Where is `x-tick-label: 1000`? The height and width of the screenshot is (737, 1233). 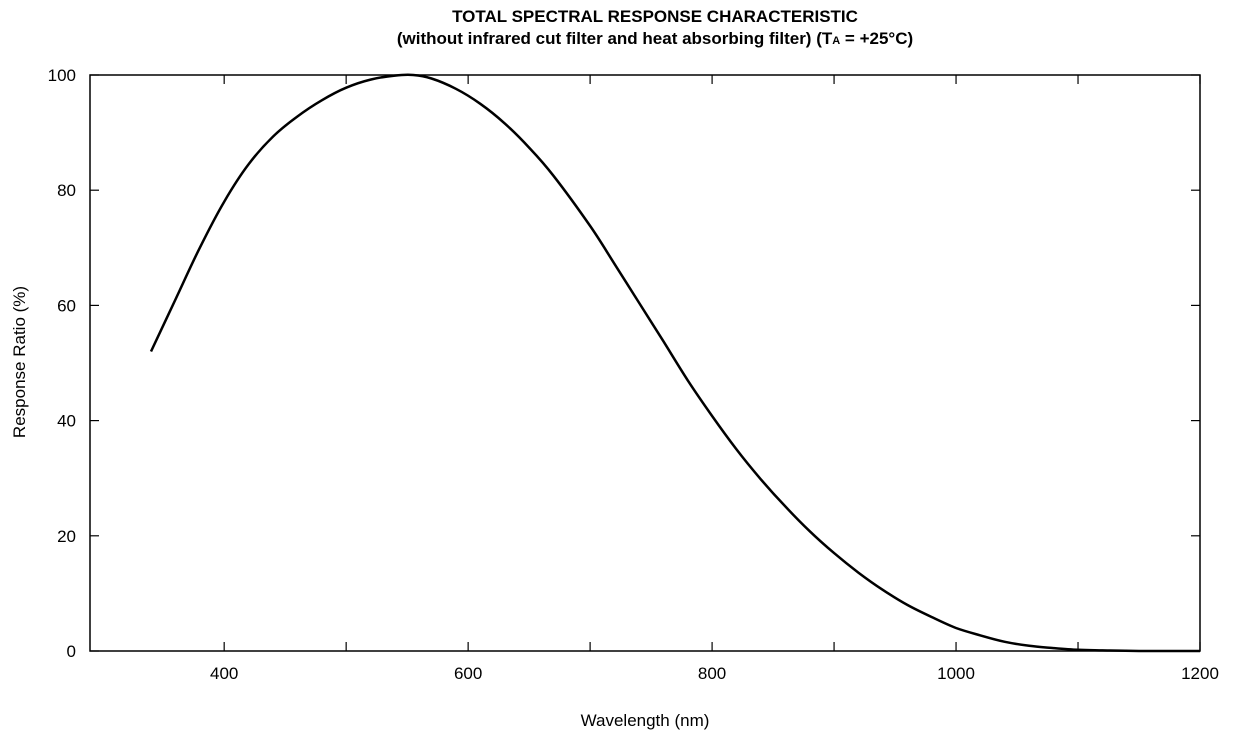 x-tick-label: 1000 is located at coordinates (956, 673).